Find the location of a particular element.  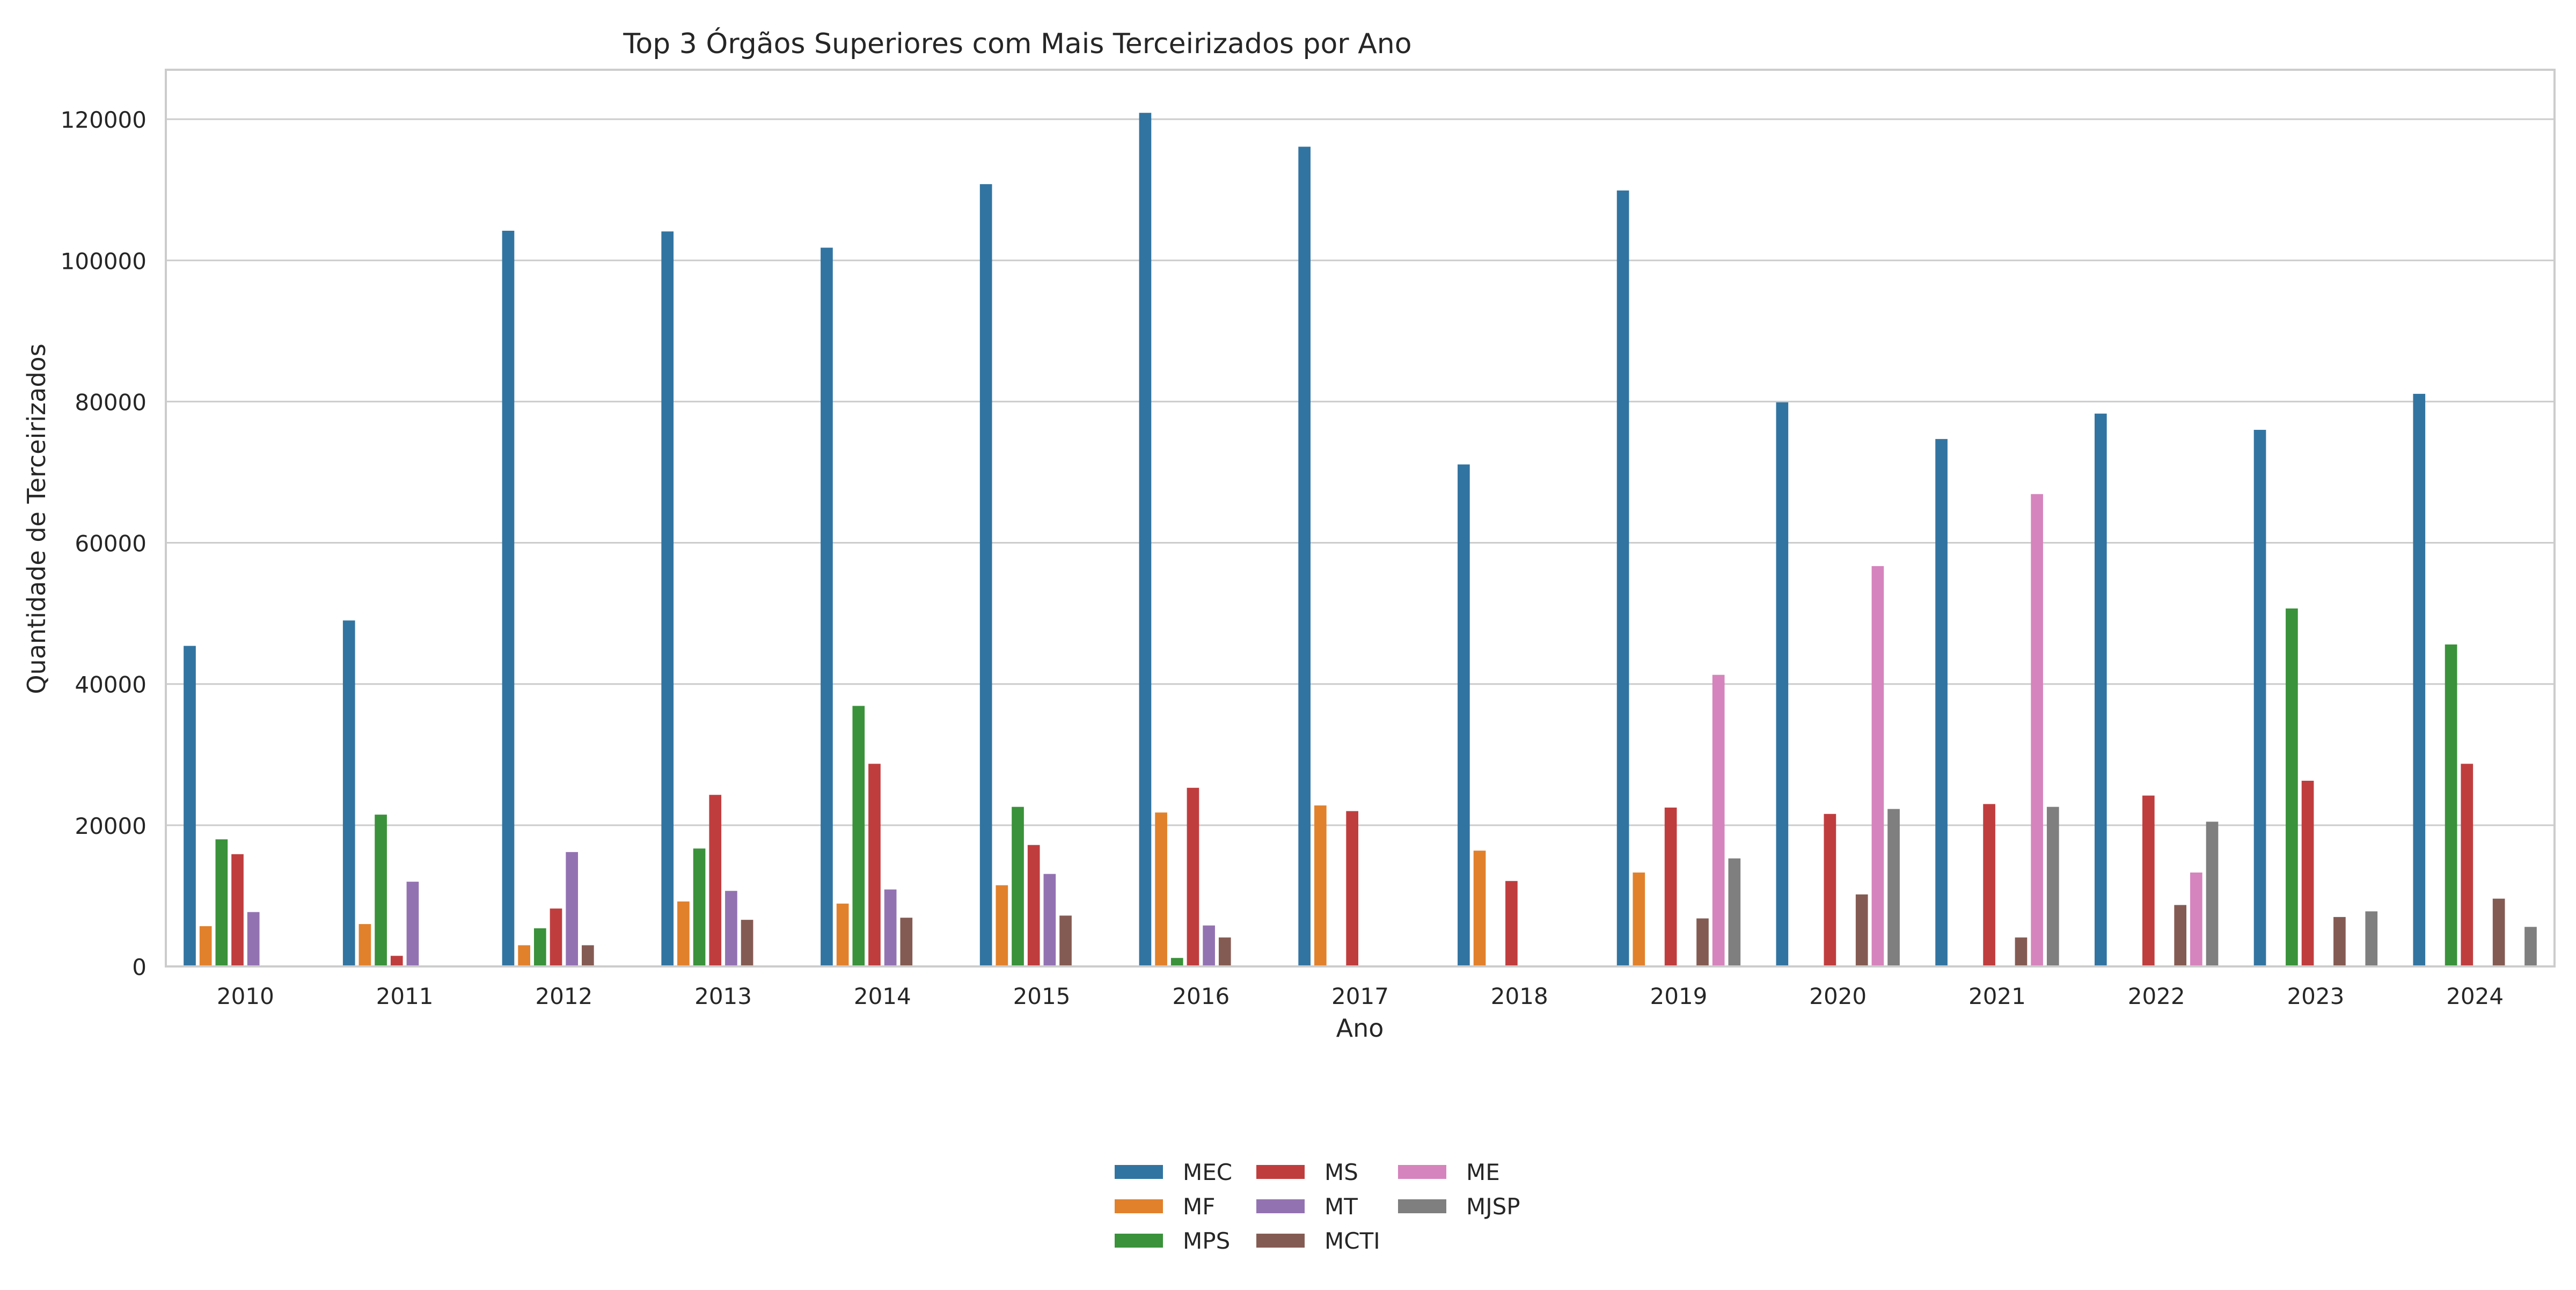

legend-label-mec: MEC is located at coordinates (1207, 1172).